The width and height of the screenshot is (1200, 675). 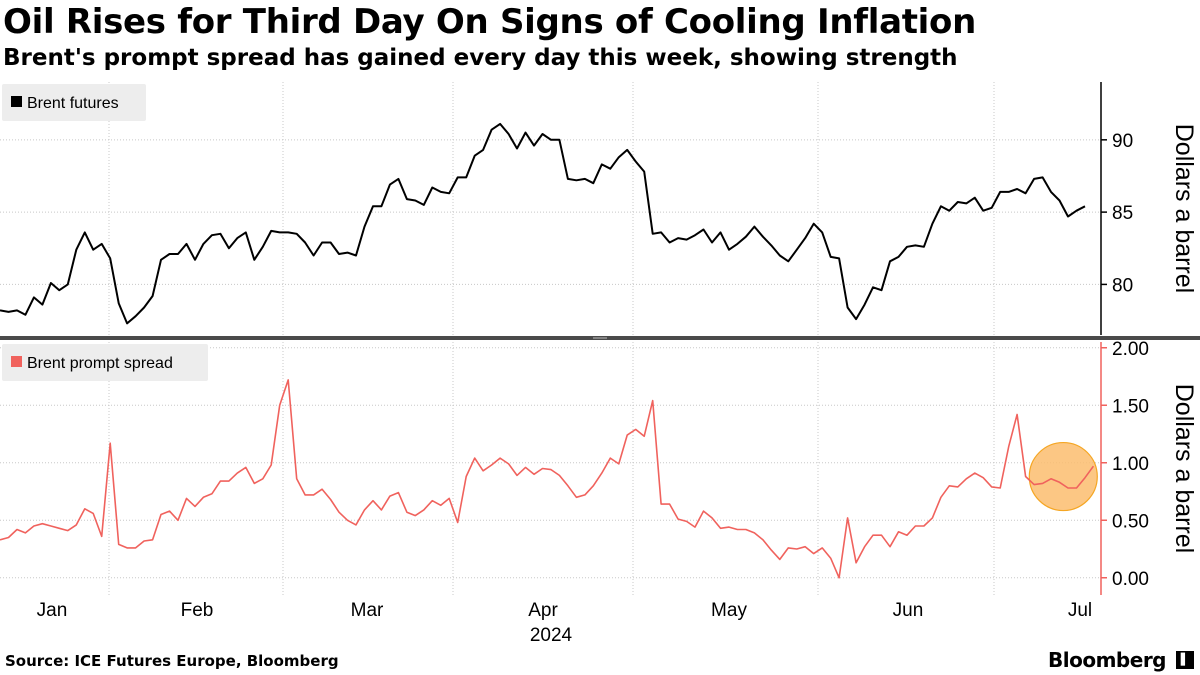 What do you see at coordinates (1130, 464) in the screenshot?
I see `y-tick-label: 1.00` at bounding box center [1130, 464].